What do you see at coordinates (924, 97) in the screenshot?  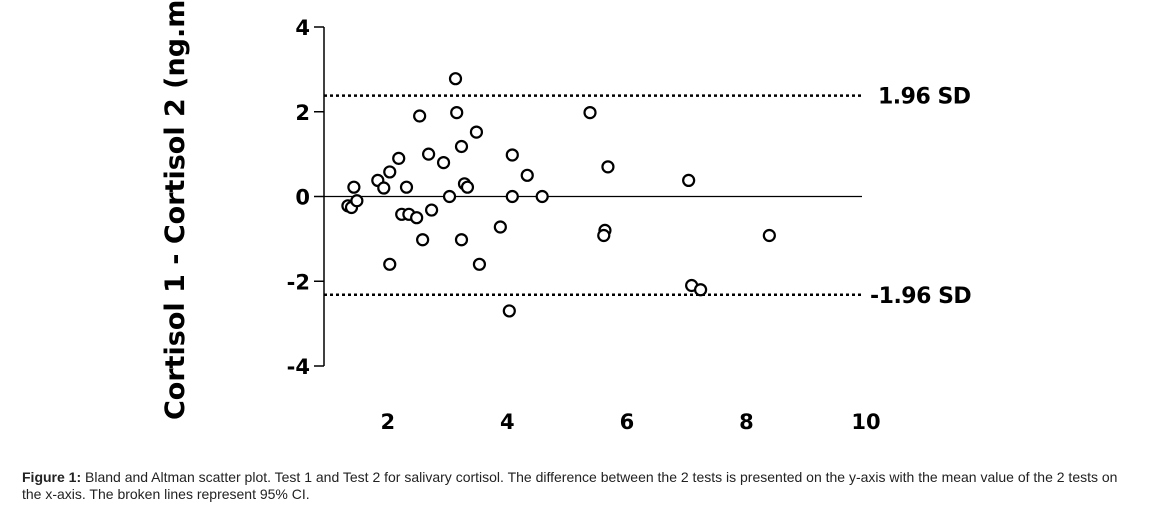 I see `ci-line-label: 1.96 SD` at bounding box center [924, 97].